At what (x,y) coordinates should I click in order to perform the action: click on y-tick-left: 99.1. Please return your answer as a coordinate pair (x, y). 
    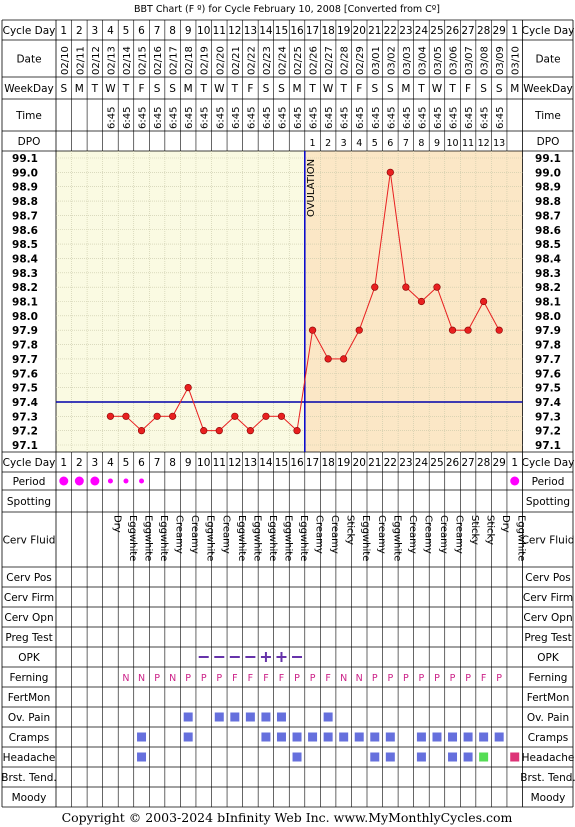
    Looking at the image, I should click on (25, 159).